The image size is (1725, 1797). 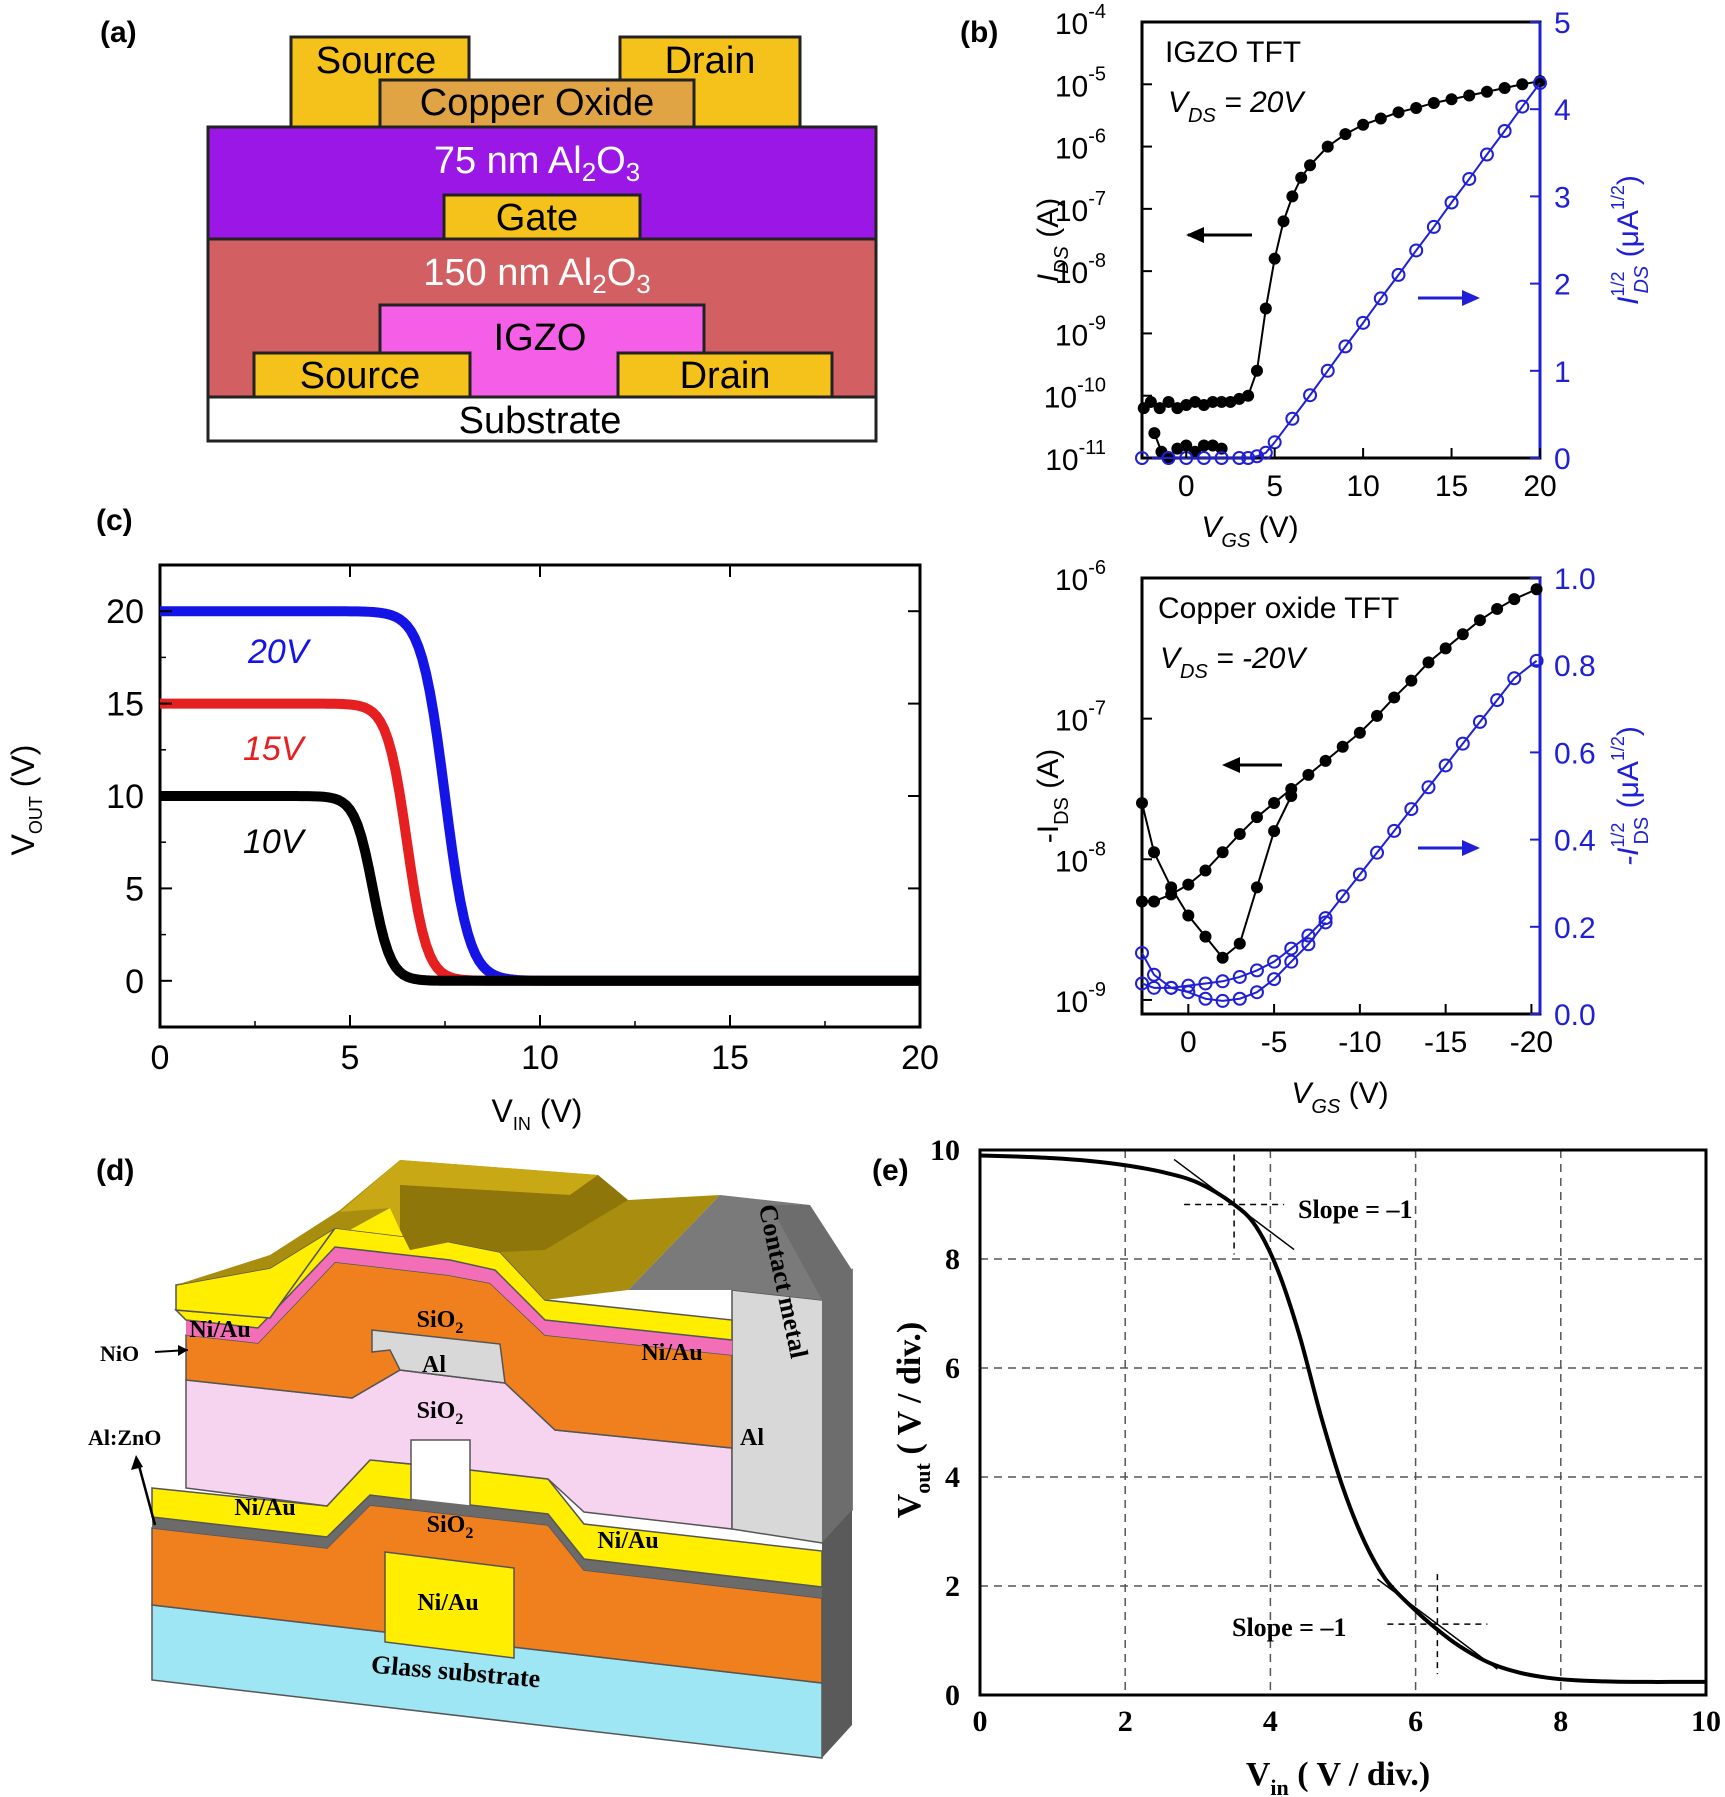 What do you see at coordinates (752, 1438) in the screenshot?
I see `al-contact-label: Al` at bounding box center [752, 1438].